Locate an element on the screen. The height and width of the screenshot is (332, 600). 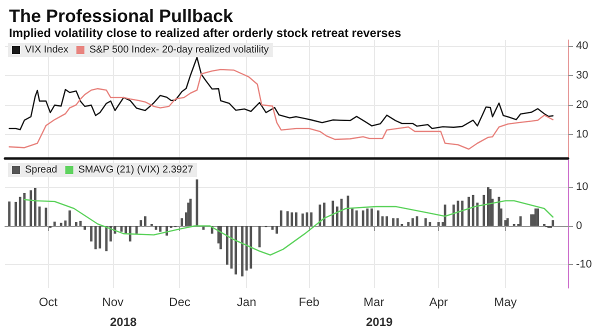
legend-label: Spread is located at coordinates (41, 170).